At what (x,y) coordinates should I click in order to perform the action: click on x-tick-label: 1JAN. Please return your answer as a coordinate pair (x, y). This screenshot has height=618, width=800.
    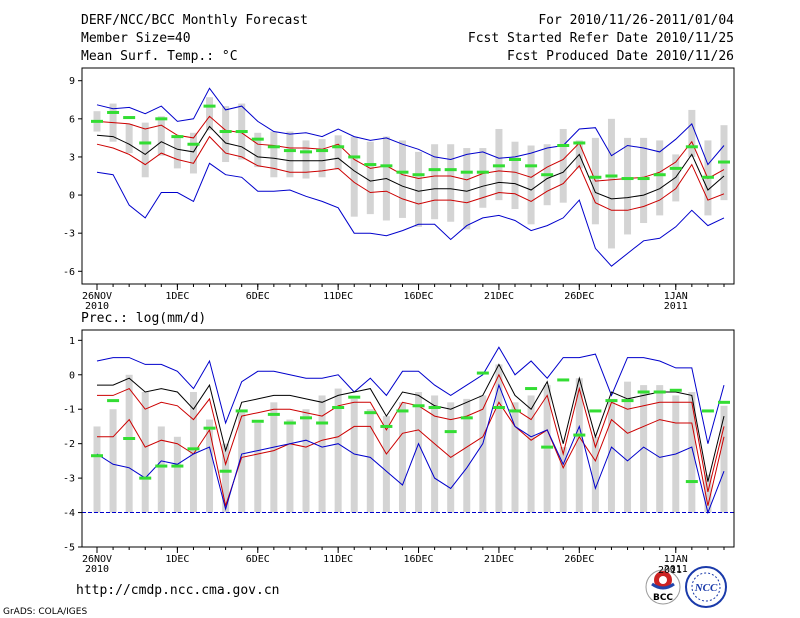
    Looking at the image, I should click on (676, 559).